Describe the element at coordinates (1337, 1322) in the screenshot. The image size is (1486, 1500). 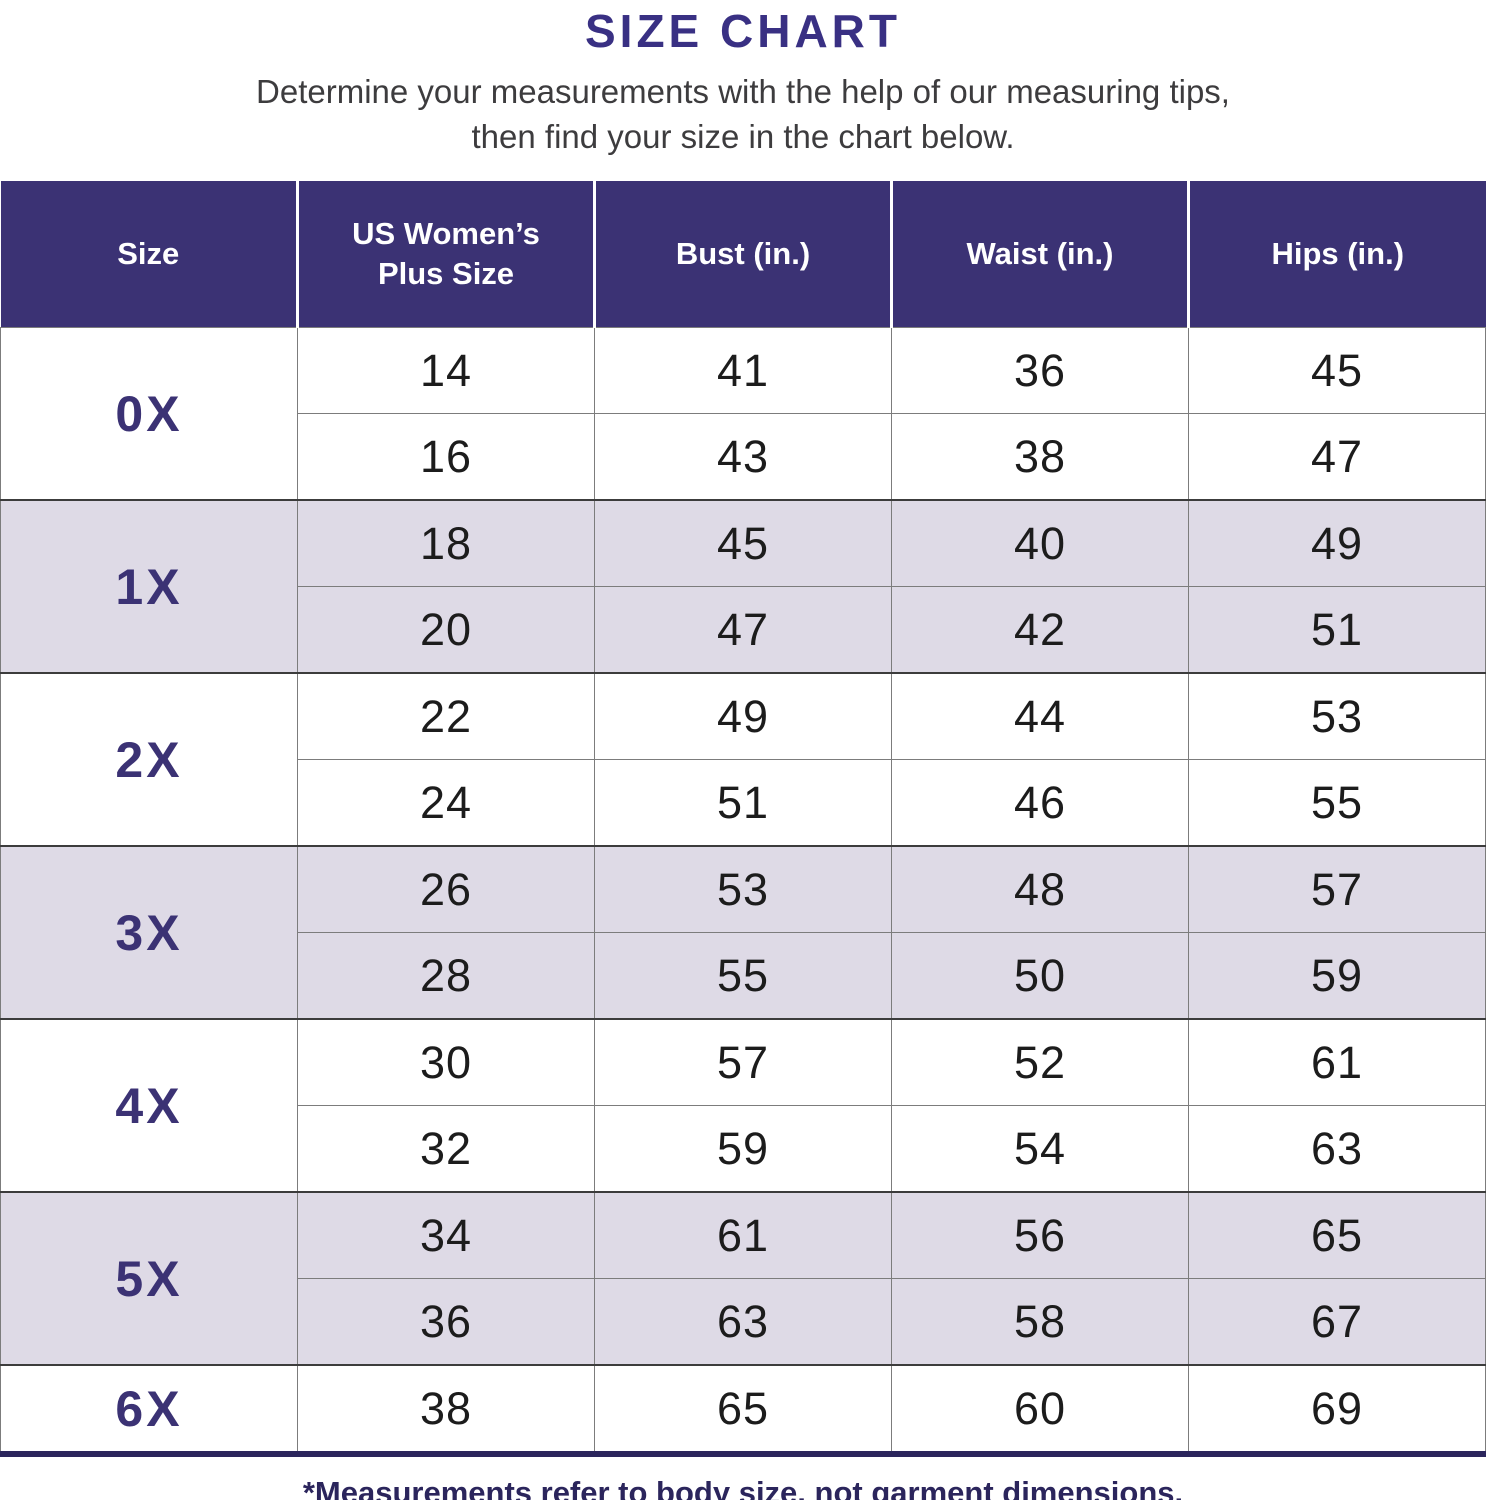
I see `cell-hips: 67` at that location.